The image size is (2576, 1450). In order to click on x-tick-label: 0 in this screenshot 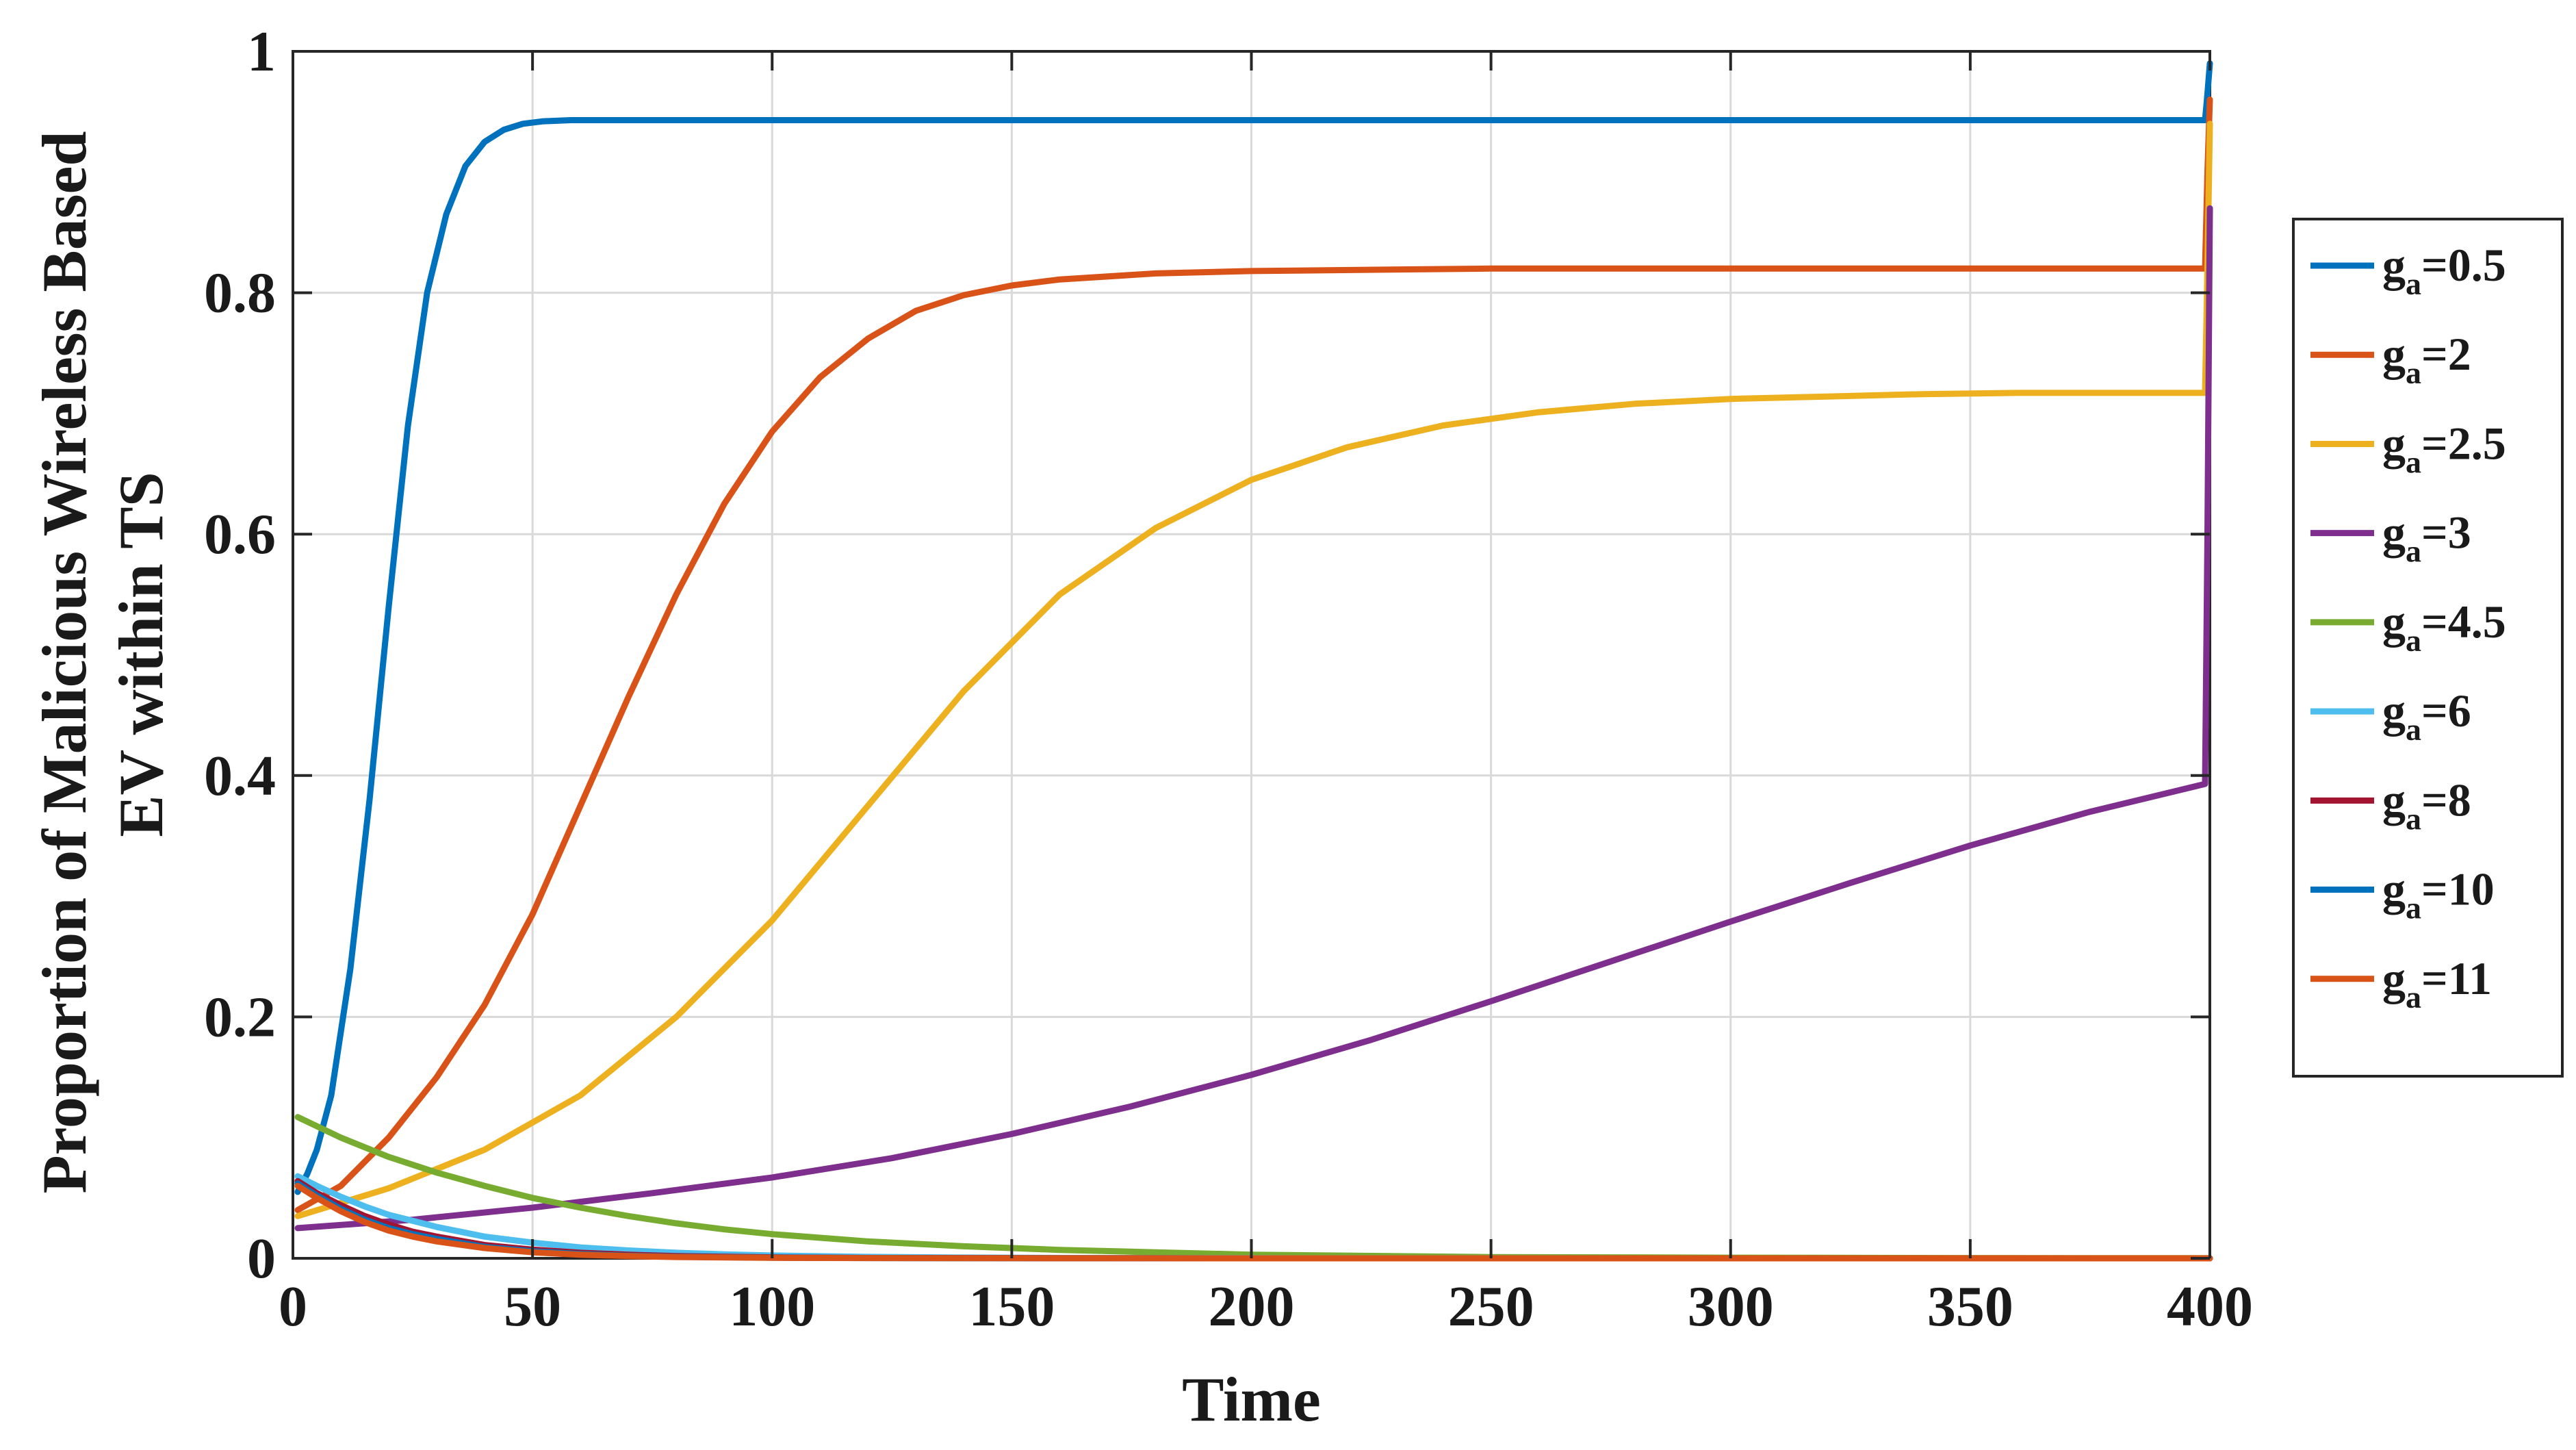, I will do `click(293, 1306)`.